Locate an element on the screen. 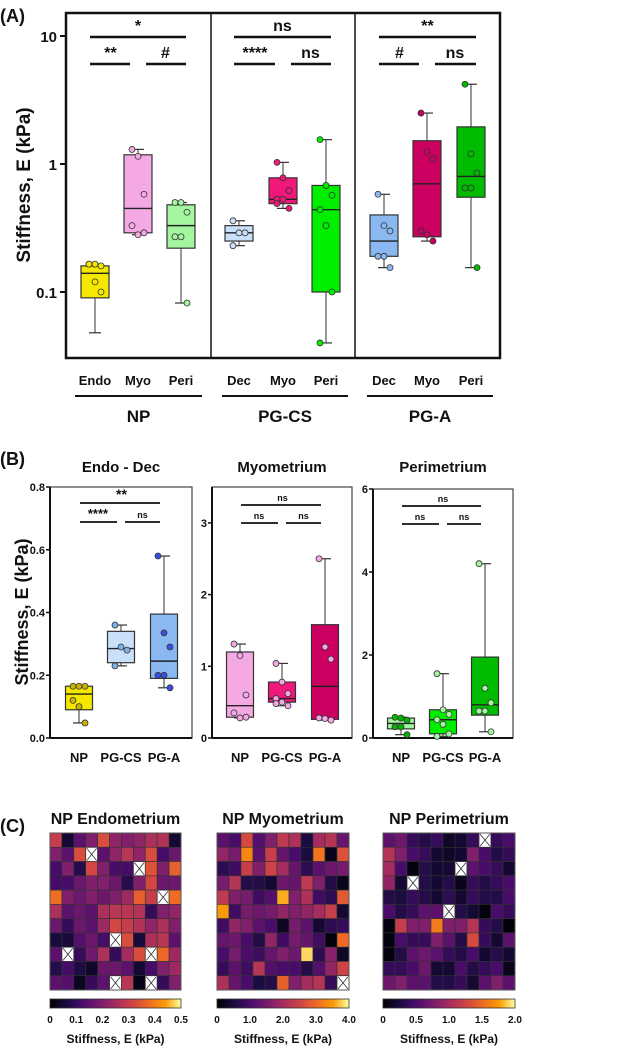 The width and height of the screenshot is (625, 1049). category-label: PG-A is located at coordinates (485, 757).